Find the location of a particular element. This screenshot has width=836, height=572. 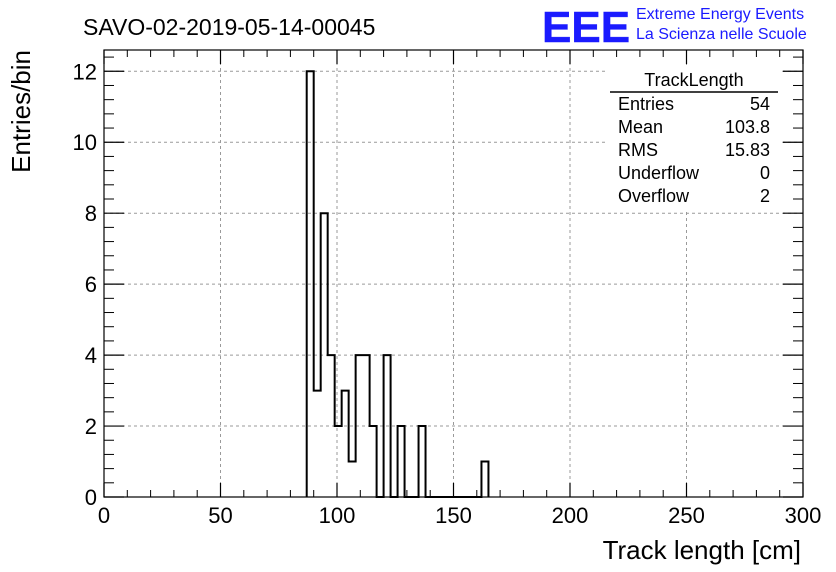

stats-value: 2 is located at coordinates (765, 196).